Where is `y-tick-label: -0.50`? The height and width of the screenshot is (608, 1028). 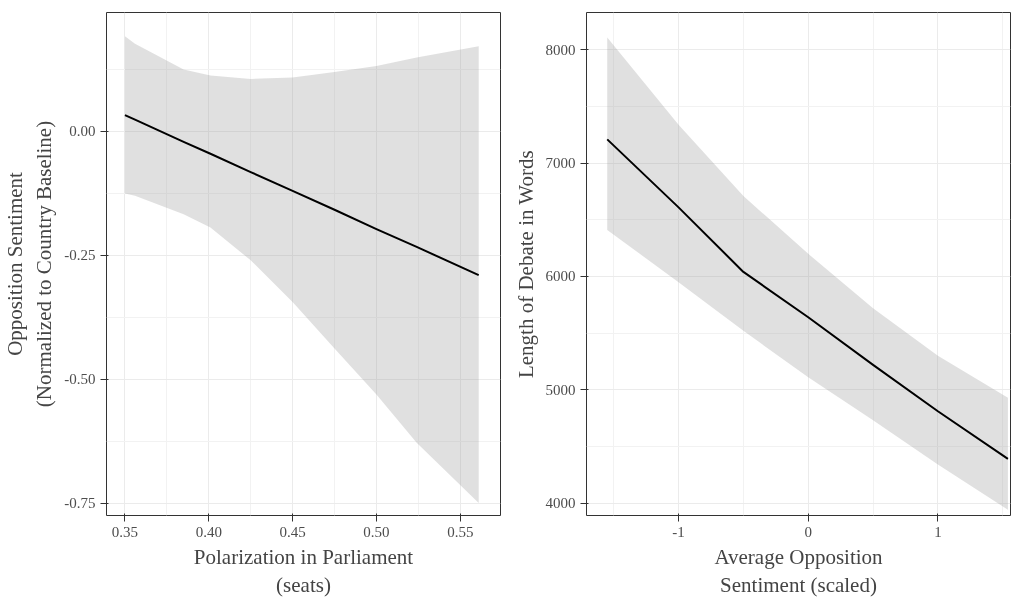
y-tick-label: -0.50 is located at coordinates (80, 379).